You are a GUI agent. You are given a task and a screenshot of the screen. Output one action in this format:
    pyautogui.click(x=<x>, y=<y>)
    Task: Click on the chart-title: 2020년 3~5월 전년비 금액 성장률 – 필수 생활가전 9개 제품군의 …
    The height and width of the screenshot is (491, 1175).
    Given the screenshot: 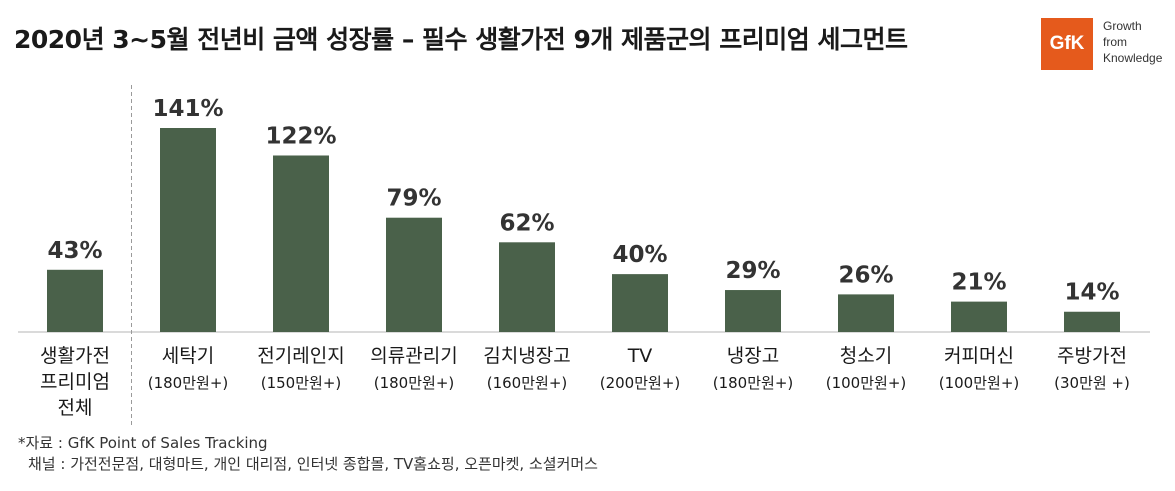 What is the action you would take?
    pyautogui.click(x=461, y=39)
    